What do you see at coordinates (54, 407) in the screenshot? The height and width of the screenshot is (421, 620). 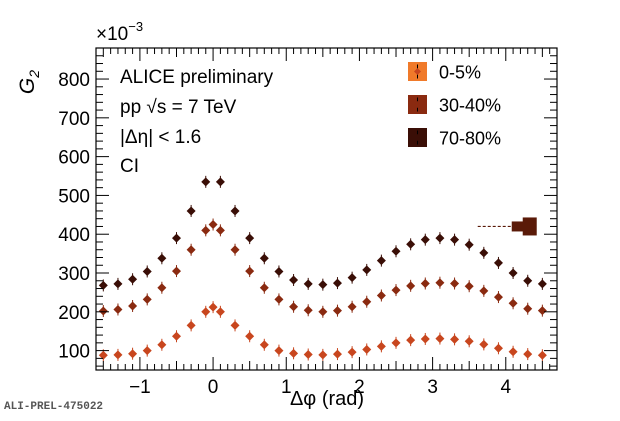 I see `figure-id: ALI-PREL-475022` at bounding box center [54, 407].